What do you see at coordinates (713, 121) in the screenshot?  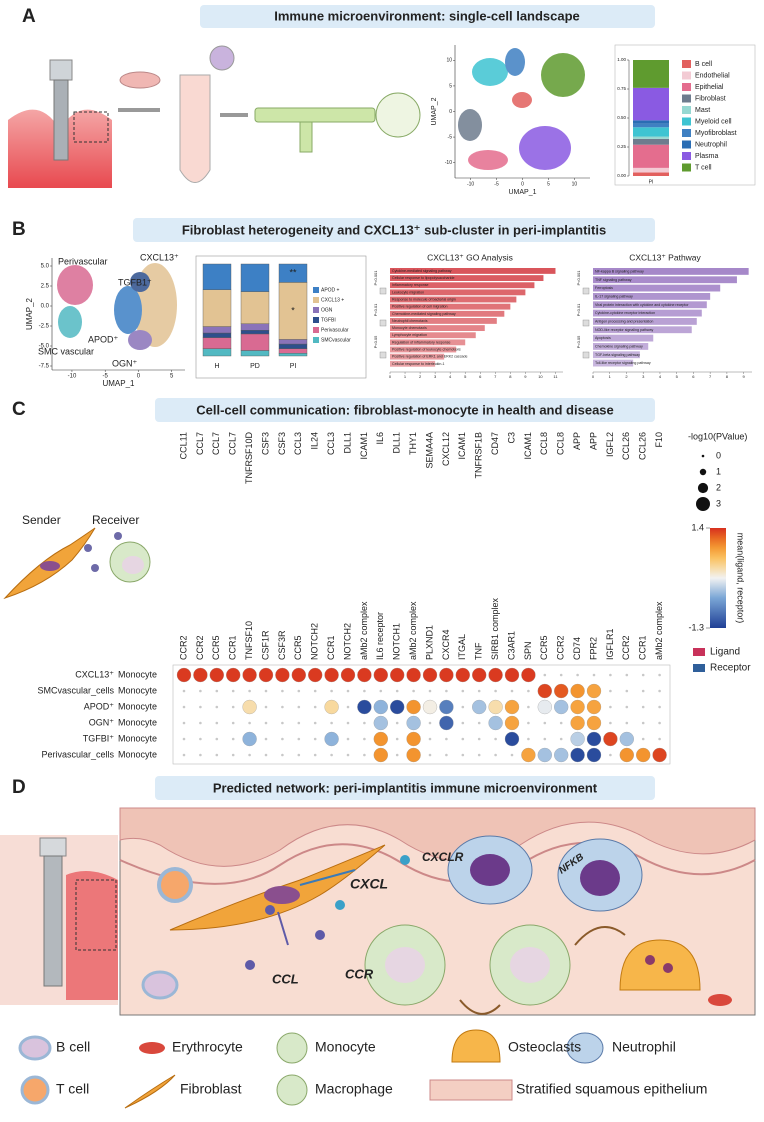 I see `legend-label: Myeloid cell` at bounding box center [713, 121].